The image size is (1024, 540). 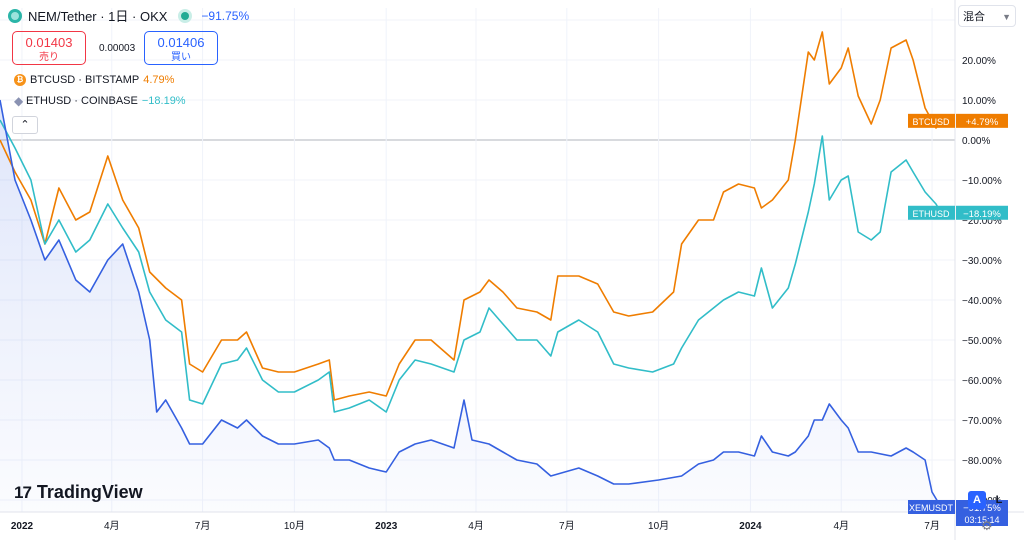 I want to click on auto-scale-button: A, so click(x=977, y=500).